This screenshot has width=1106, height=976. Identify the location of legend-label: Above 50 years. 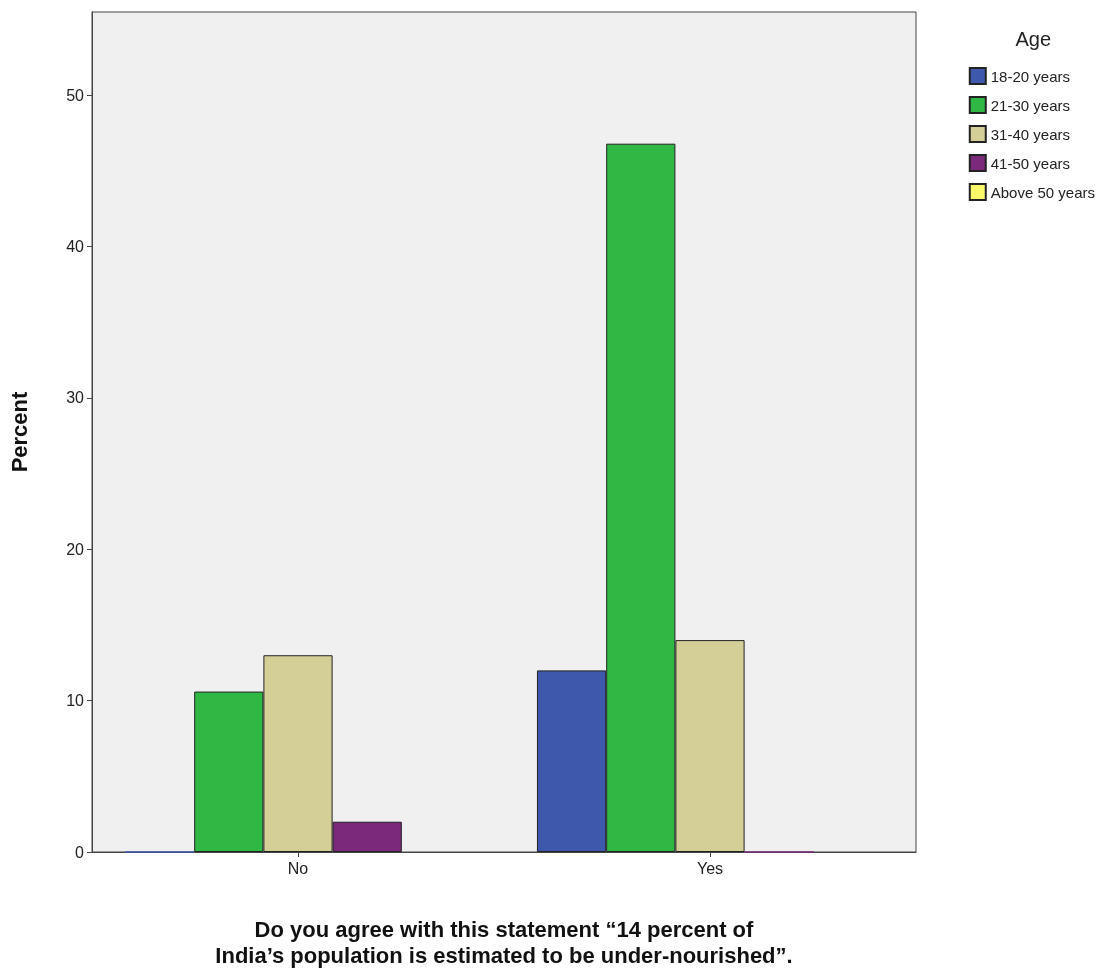
(1042, 192).